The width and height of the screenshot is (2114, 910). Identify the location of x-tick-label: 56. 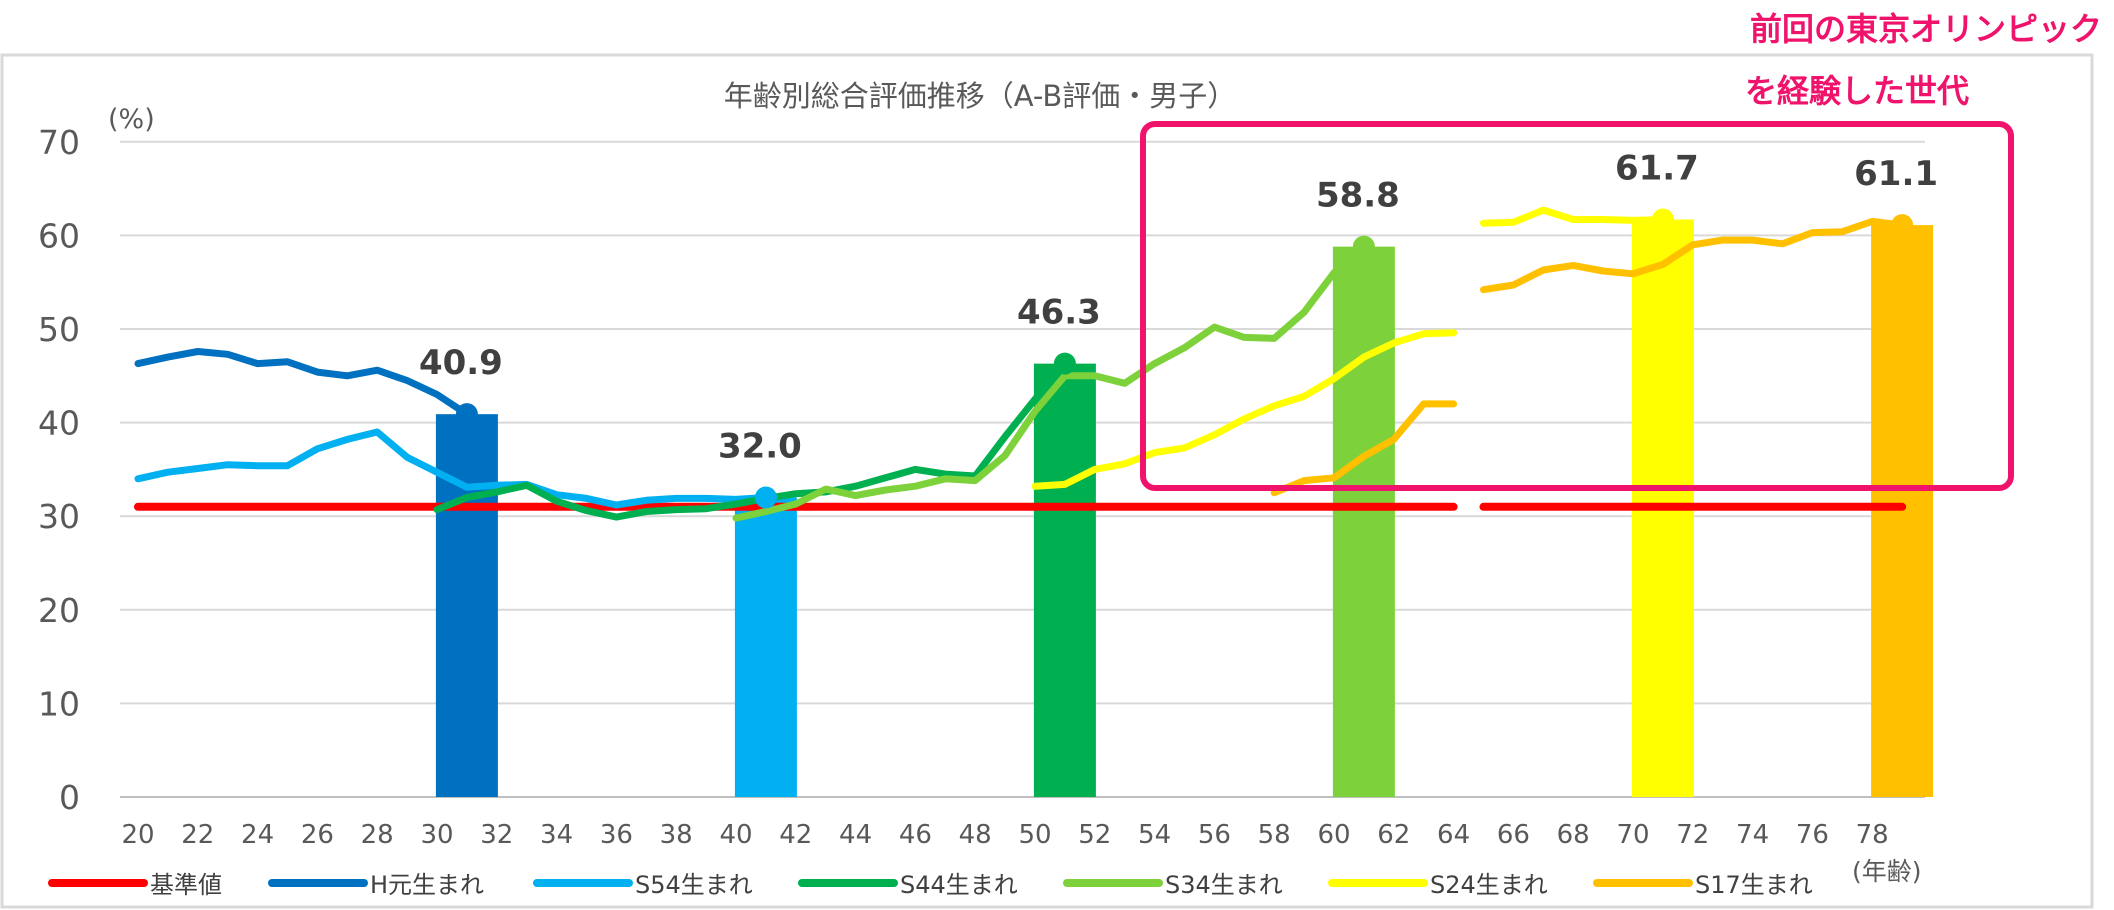
(1214, 835).